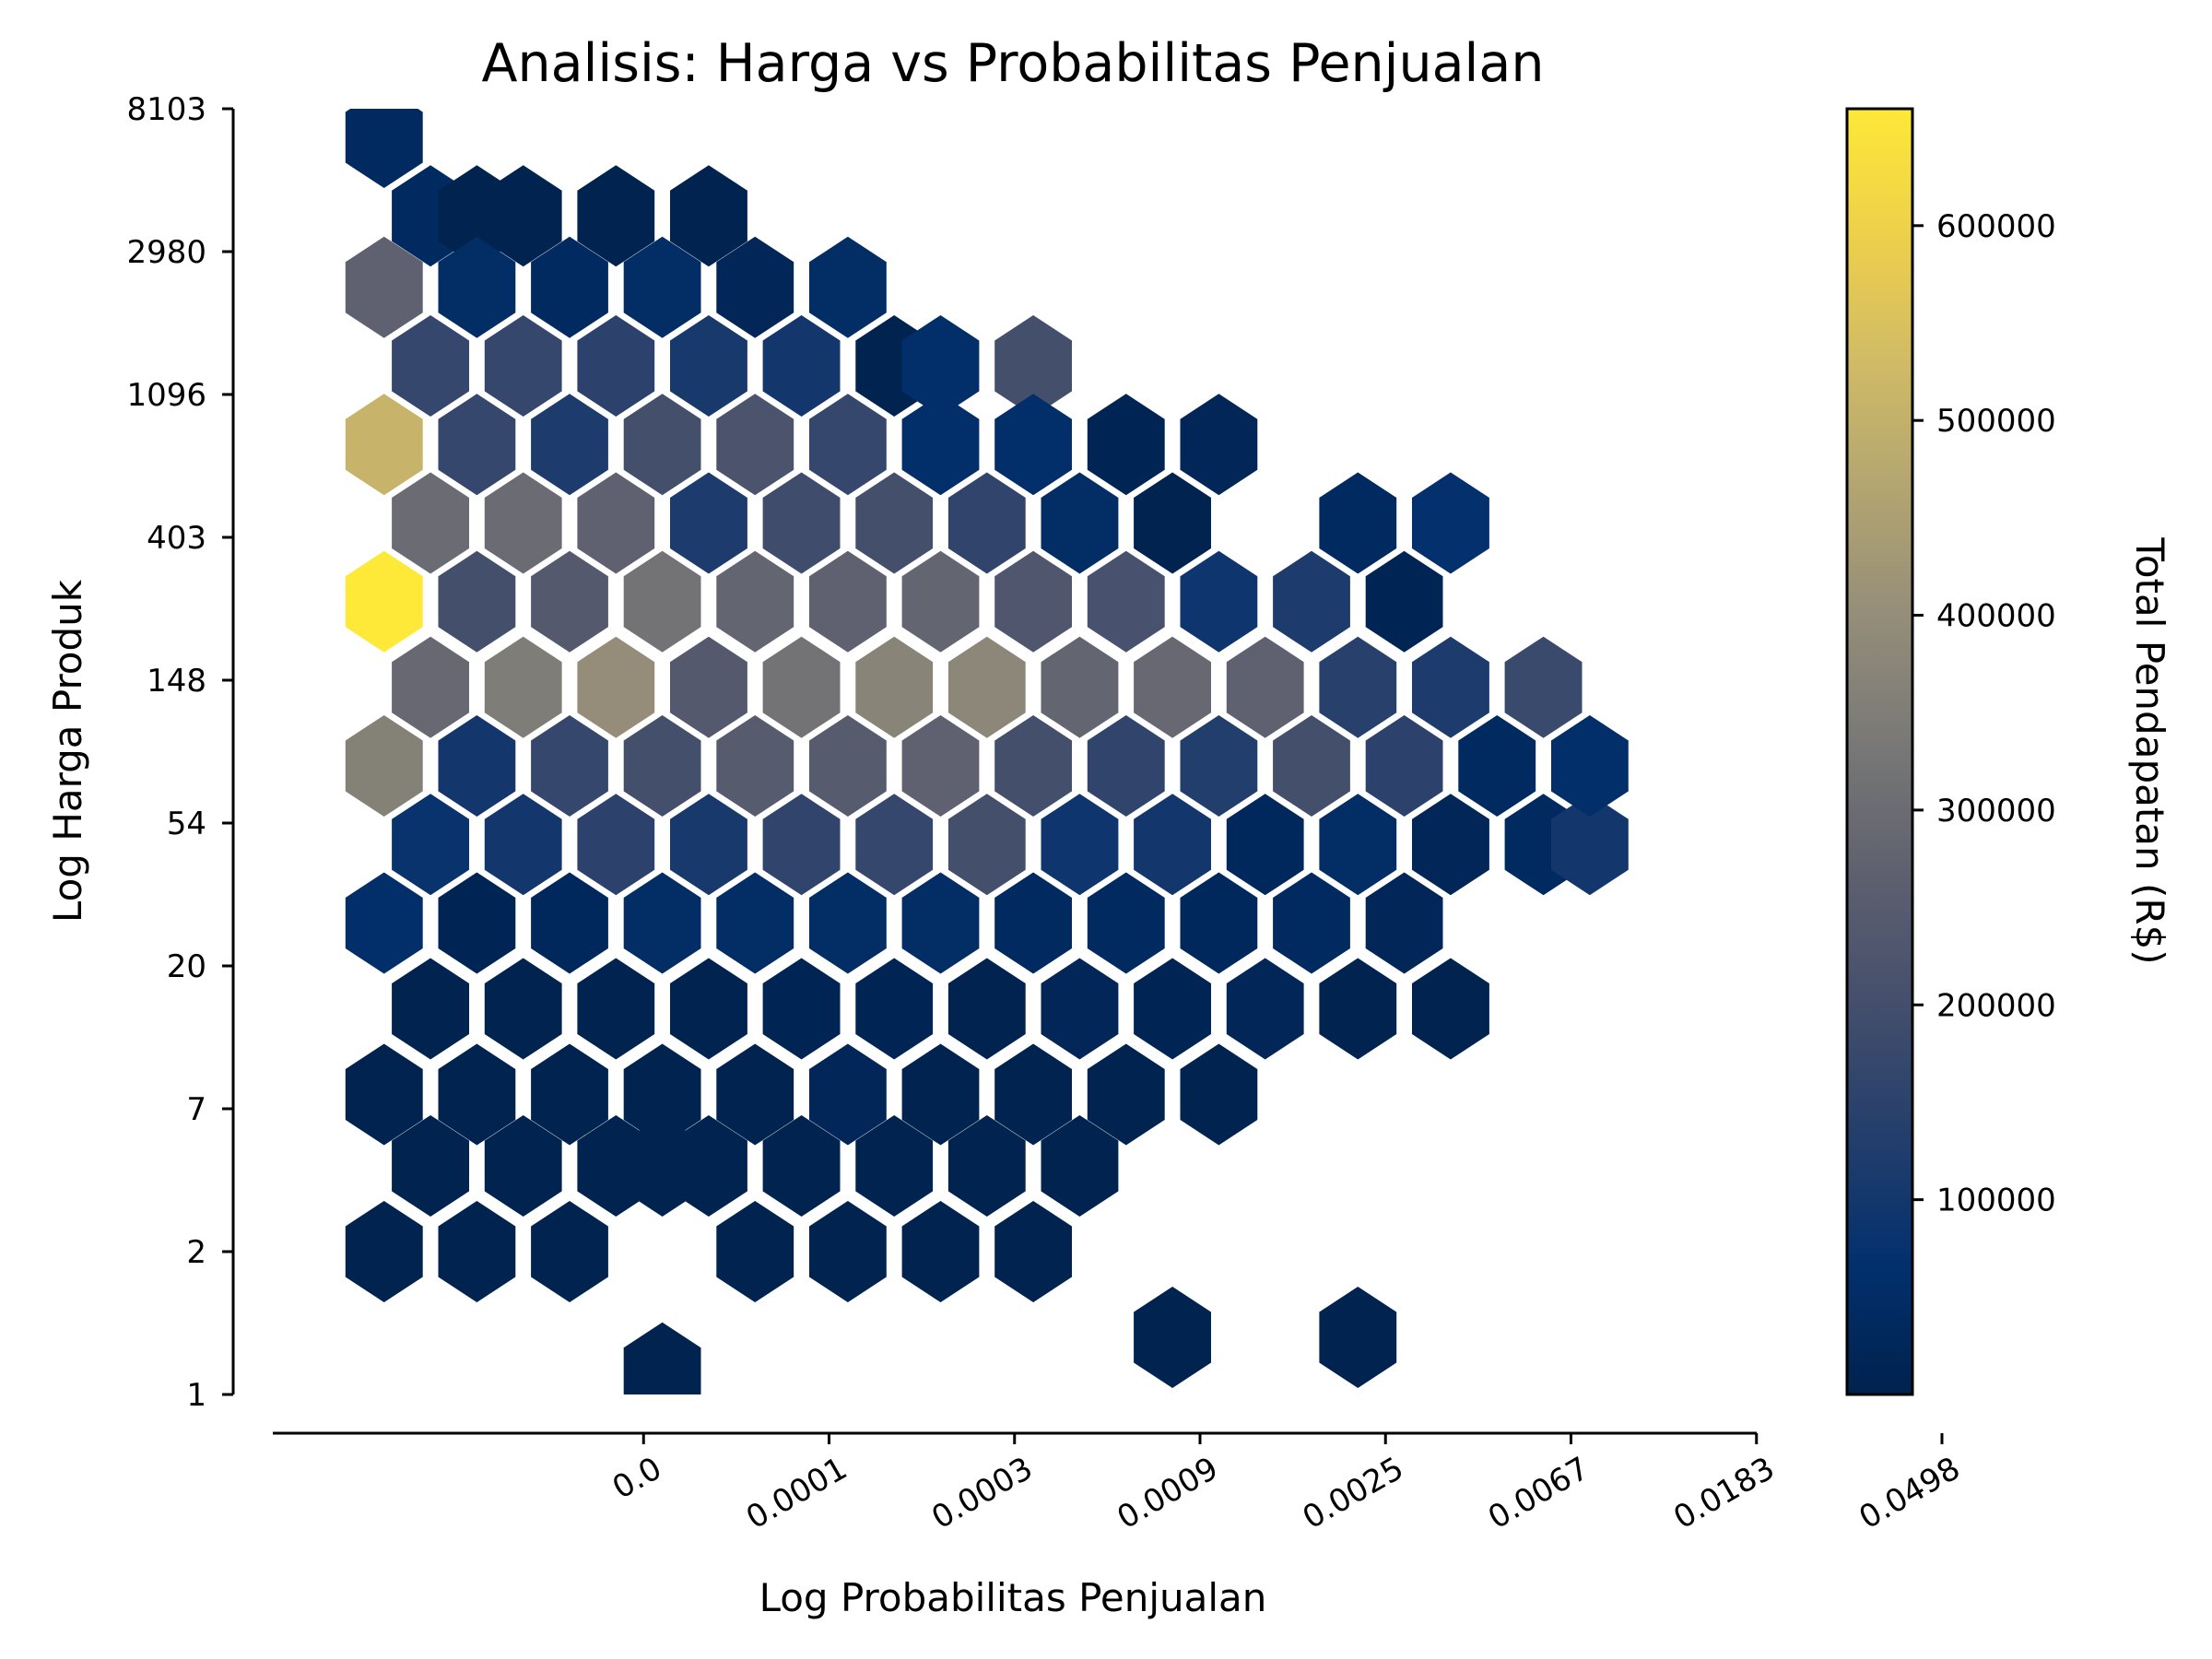  Describe the element at coordinates (196, 1109) in the screenshot. I see `y-tick-label: 7` at that location.